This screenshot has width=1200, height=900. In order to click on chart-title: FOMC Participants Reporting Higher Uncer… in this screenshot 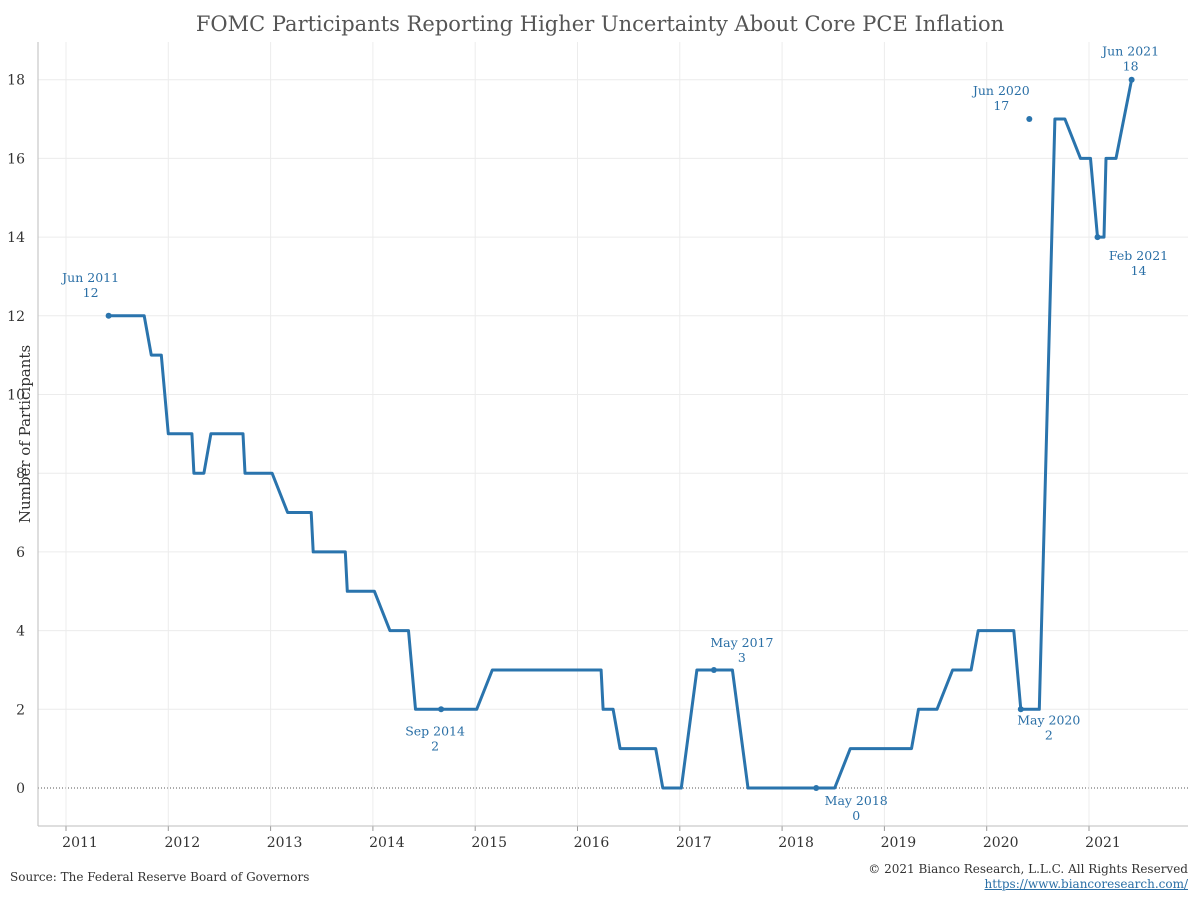, I will do `click(600, 24)`.